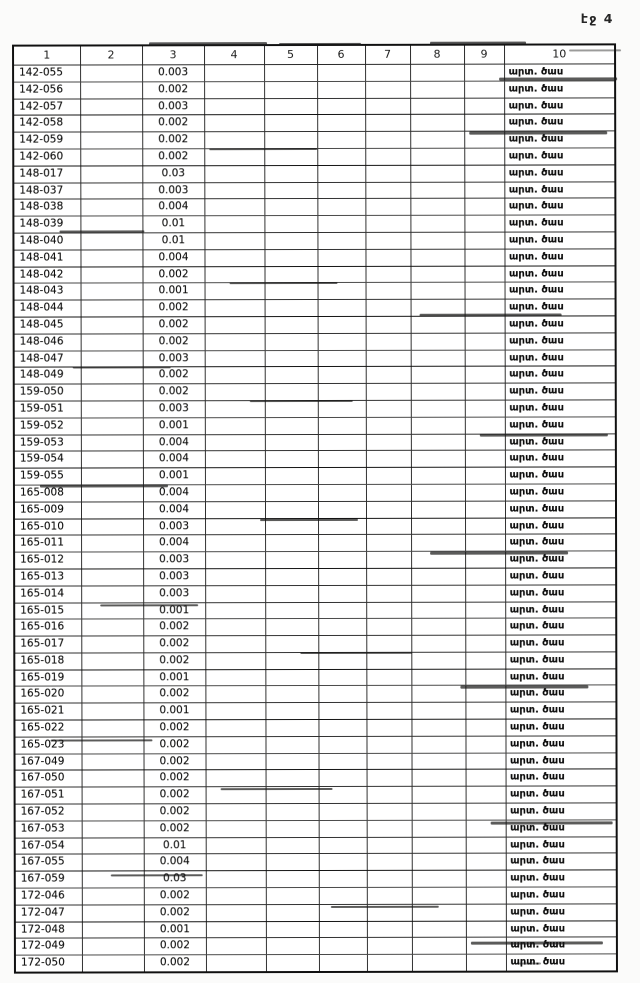 The image size is (640, 983). I want to click on sample-id-cell: 172-048, so click(48, 930).